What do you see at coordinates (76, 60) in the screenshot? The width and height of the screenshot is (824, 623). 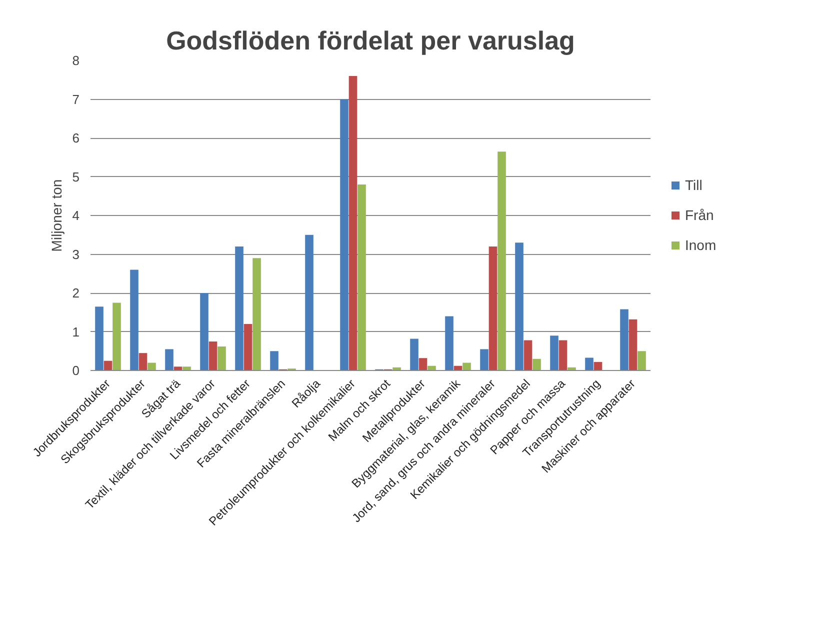 I see `y-tick-label: 8` at bounding box center [76, 60].